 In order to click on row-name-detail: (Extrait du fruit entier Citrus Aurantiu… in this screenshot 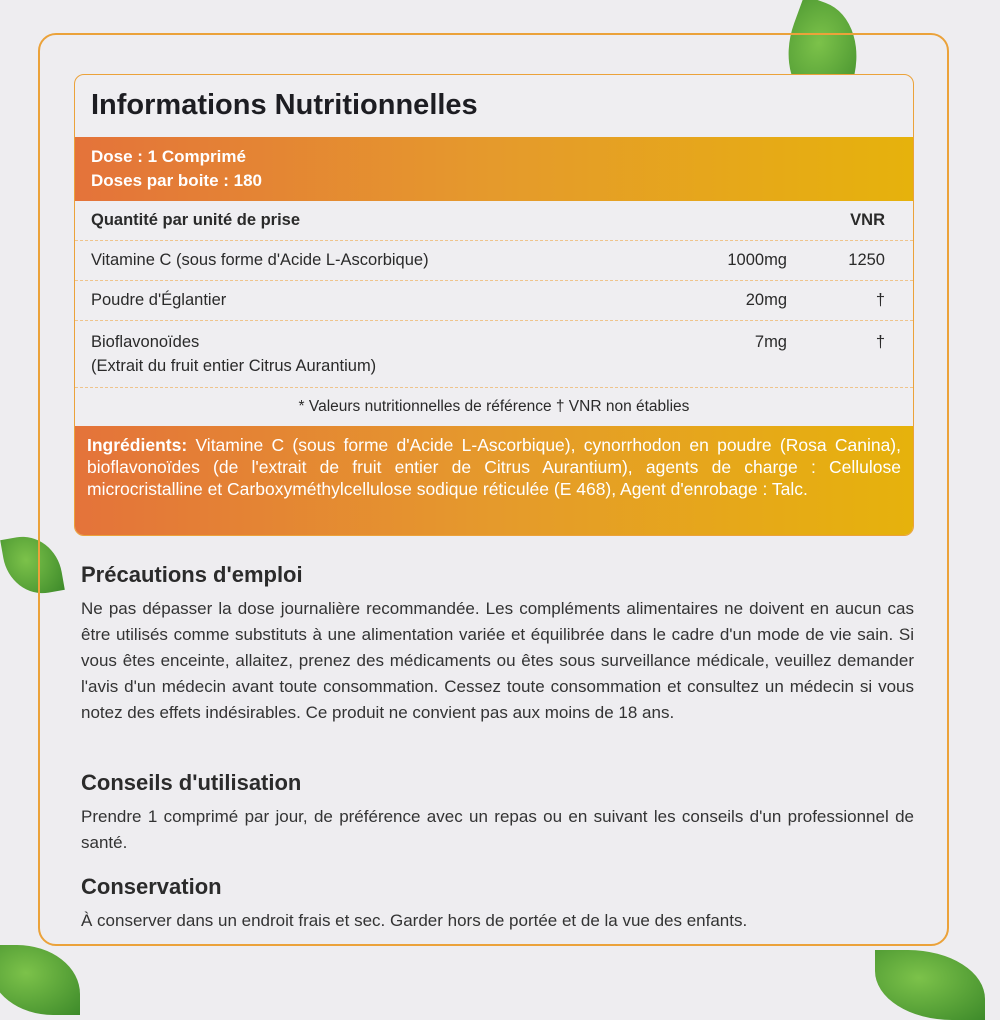, I will do `click(234, 366)`.